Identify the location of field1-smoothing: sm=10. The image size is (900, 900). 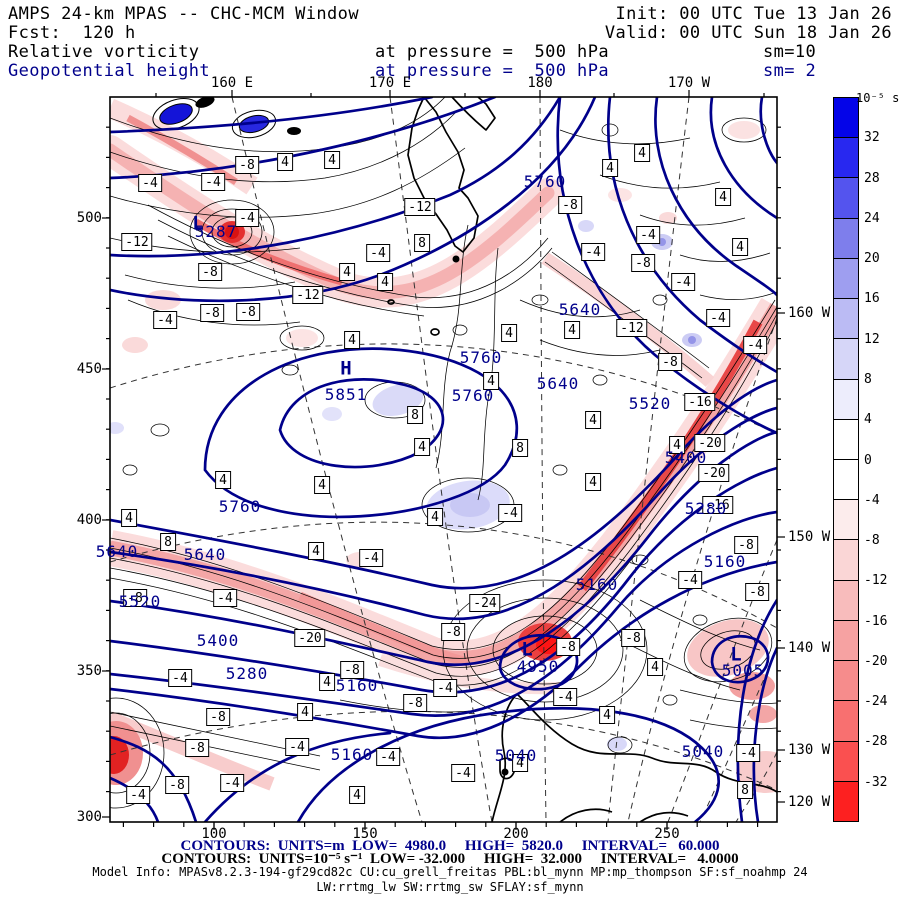
(790, 52).